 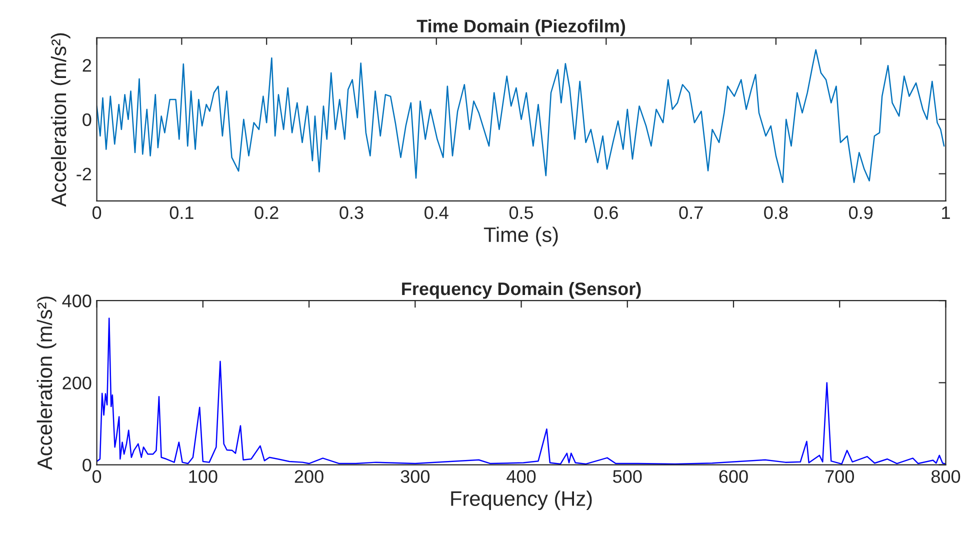 I want to click on x-tick-label: 700, so click(x=839, y=476).